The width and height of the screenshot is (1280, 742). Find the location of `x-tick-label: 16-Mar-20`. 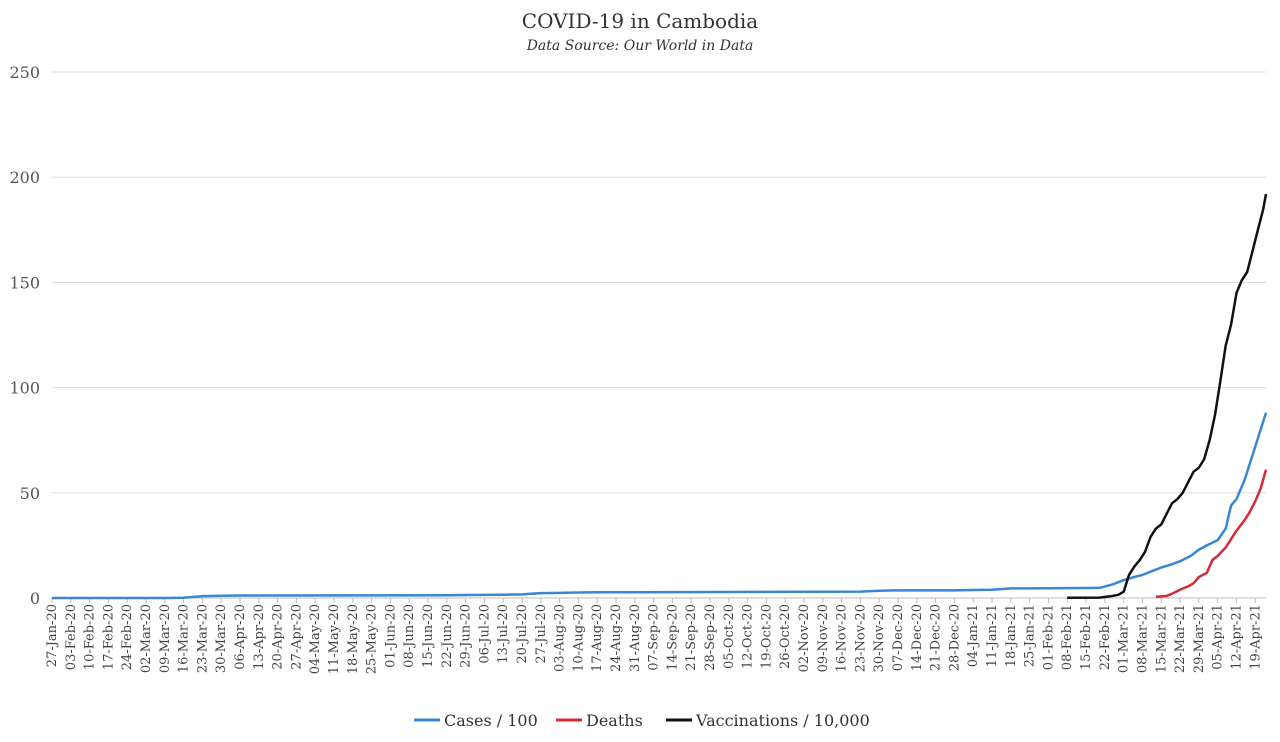

x-tick-label: 16-Mar-20 is located at coordinates (184, 638).